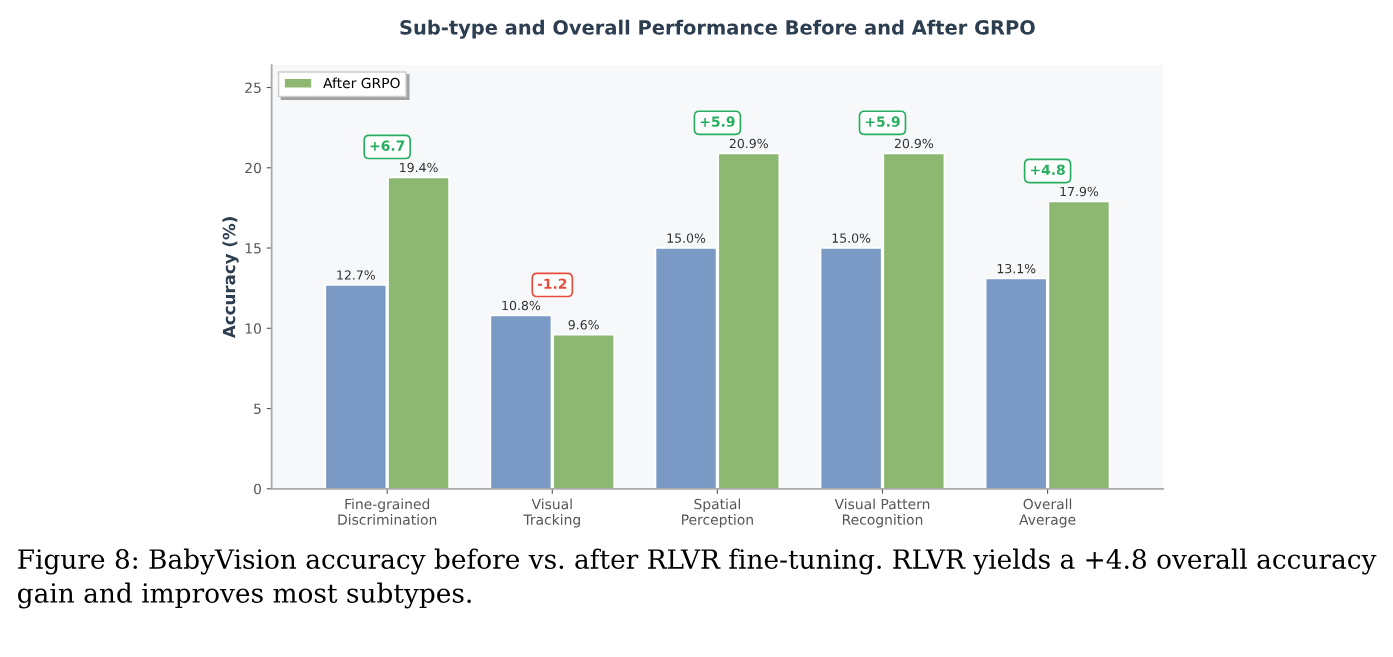  What do you see at coordinates (1047, 513) in the screenshot?
I see `x-tick-label: Overall Average` at bounding box center [1047, 513].